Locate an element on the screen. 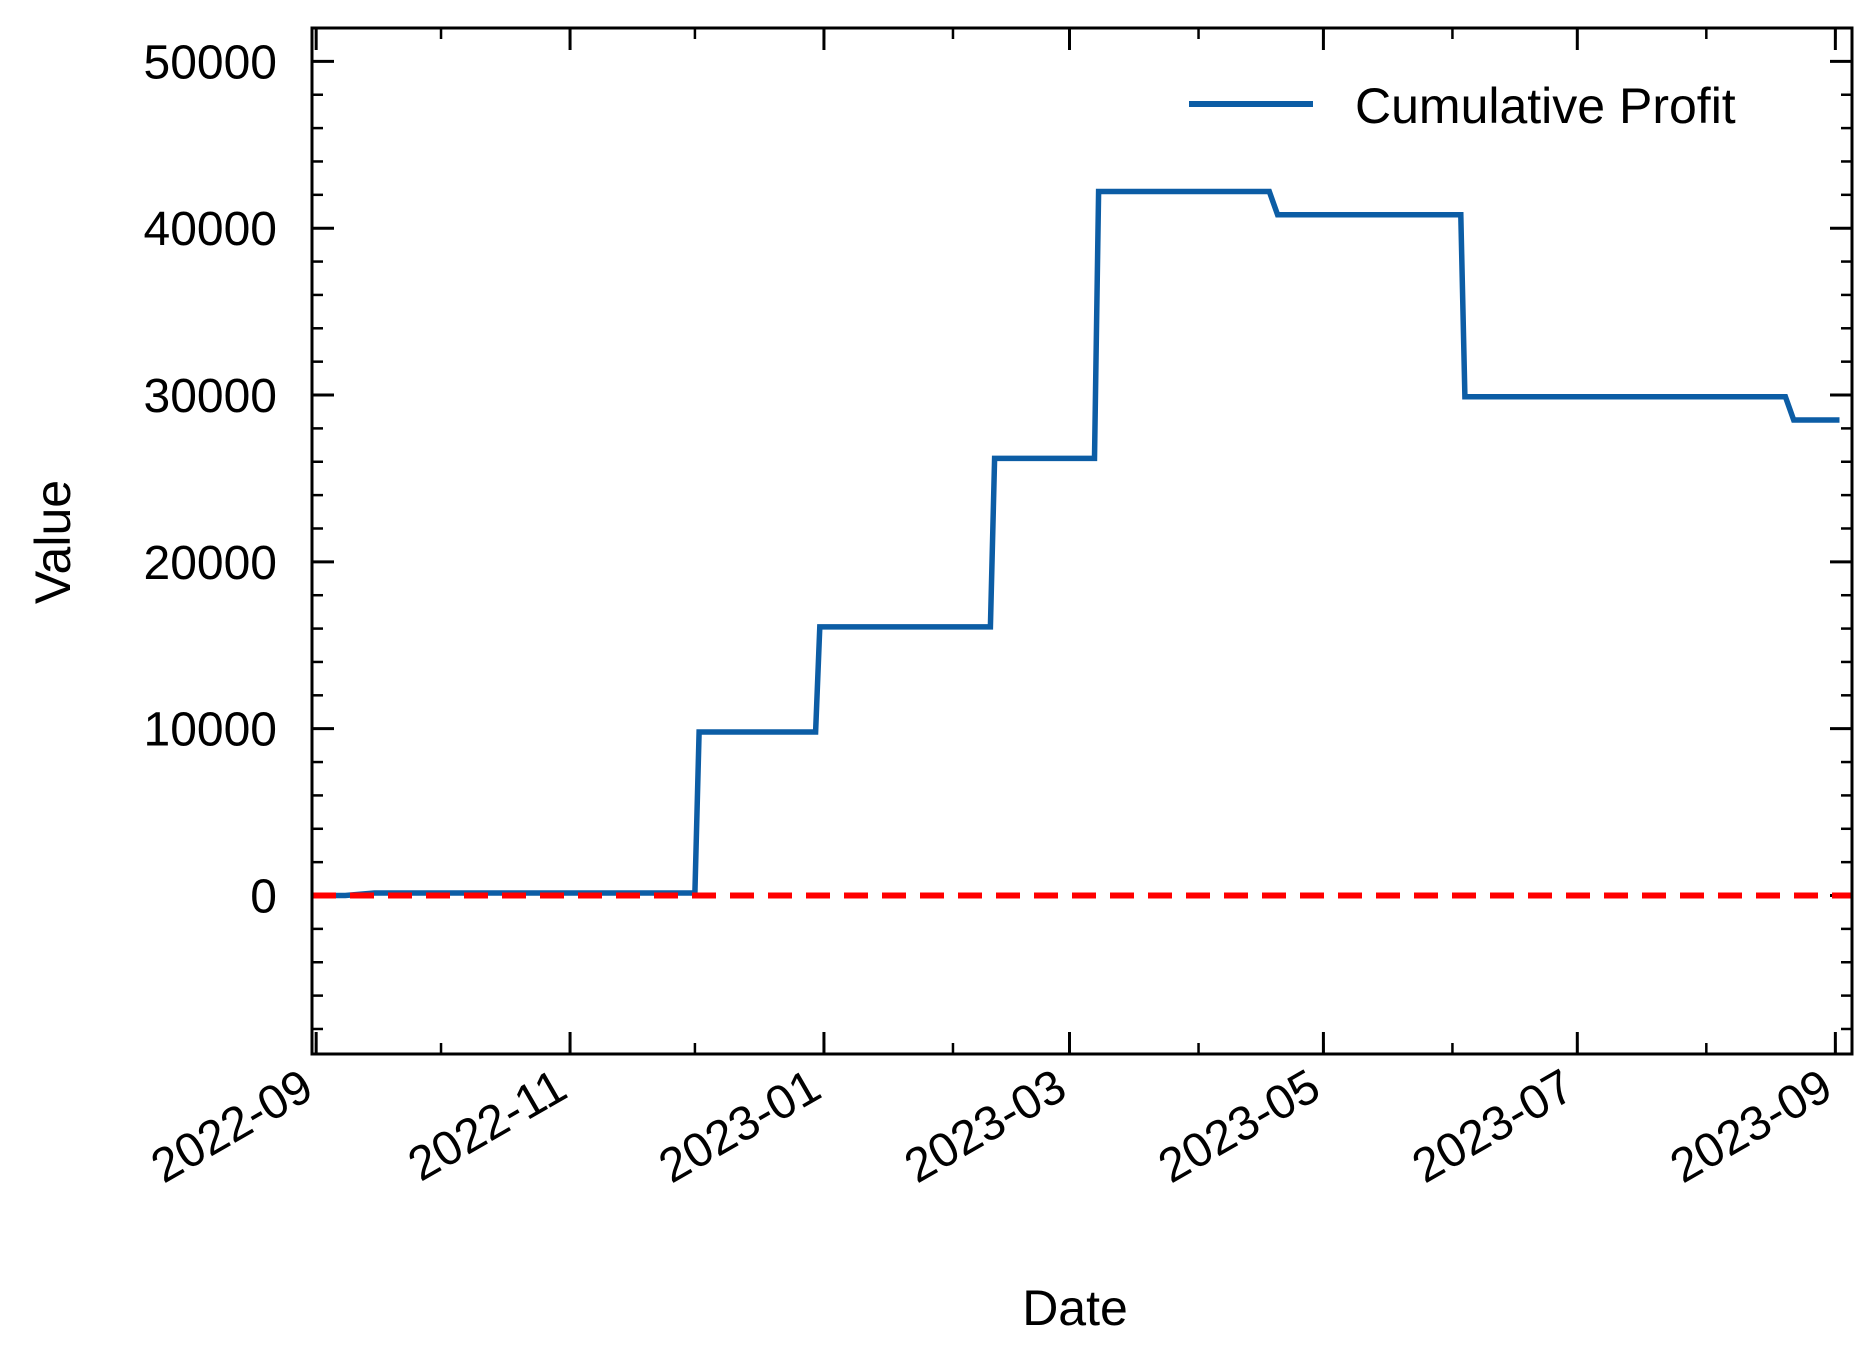 The height and width of the screenshot is (1365, 1872). y-tick-label: 40000 is located at coordinates (210, 229).